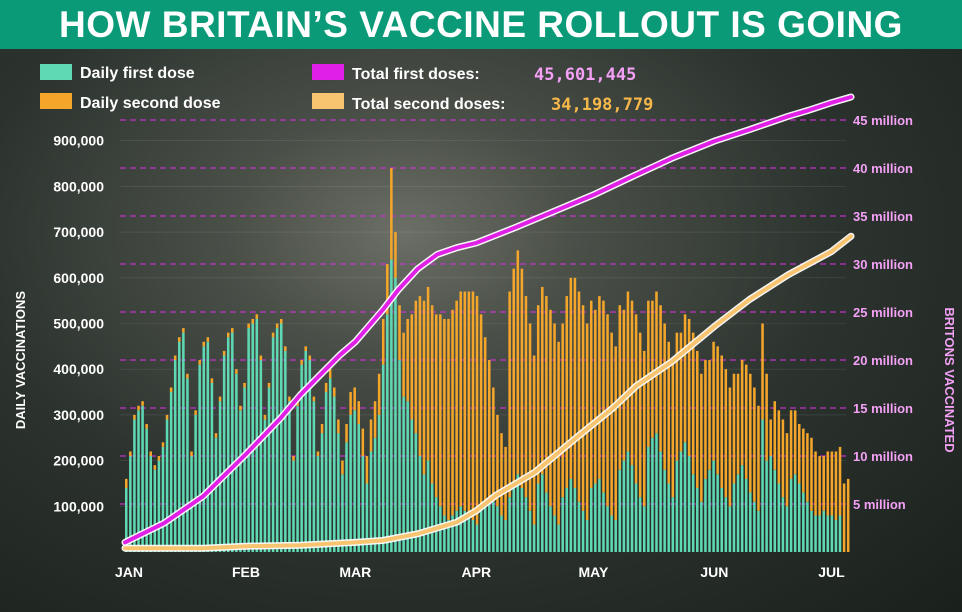  Describe the element at coordinates (949, 379) in the screenshot. I see `right-axis-title: BRITONS VACCINATED` at that location.